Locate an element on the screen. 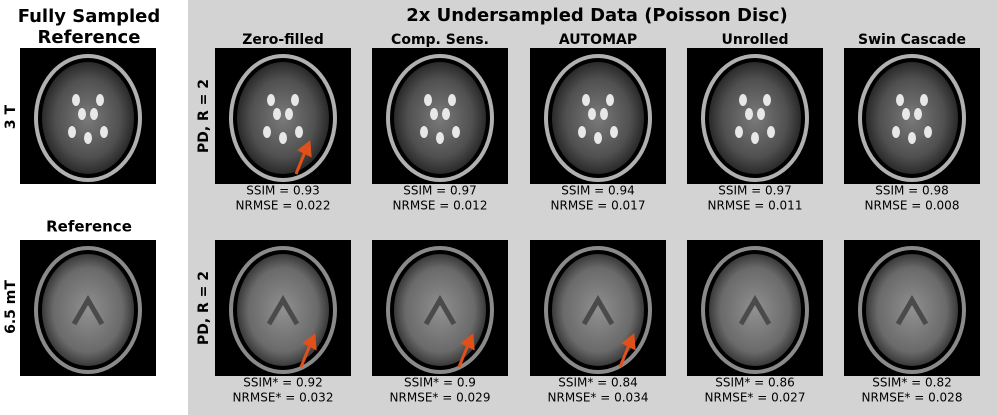 The height and width of the screenshot is (415, 997). metric: SSIM = 0.93 is located at coordinates (283, 191).